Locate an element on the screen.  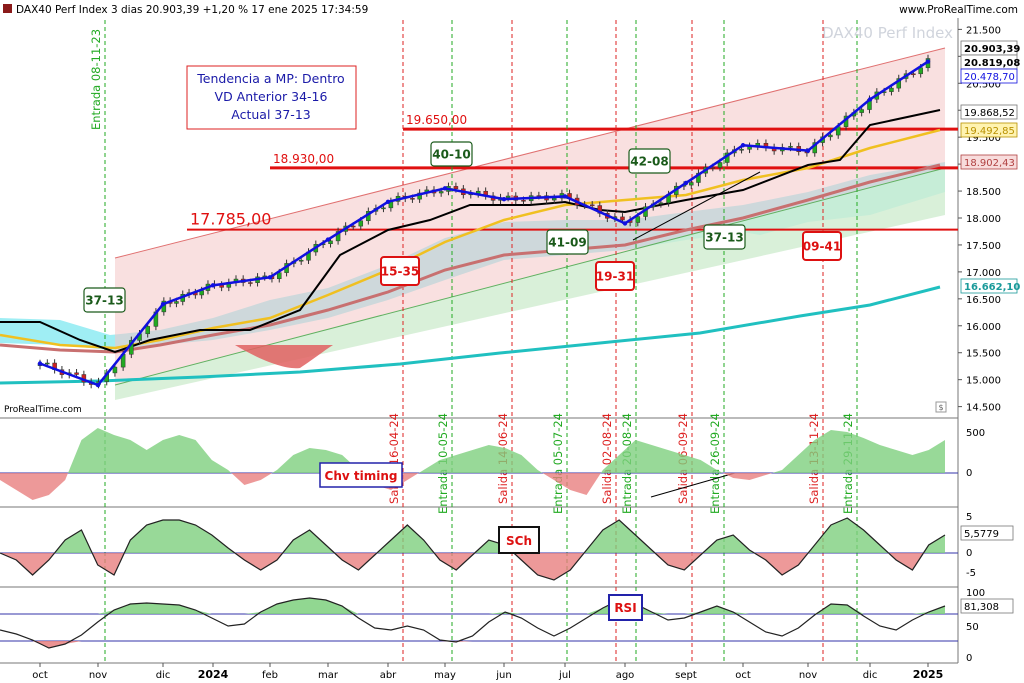
x-tick-label: sept is located at coordinates (686, 675).